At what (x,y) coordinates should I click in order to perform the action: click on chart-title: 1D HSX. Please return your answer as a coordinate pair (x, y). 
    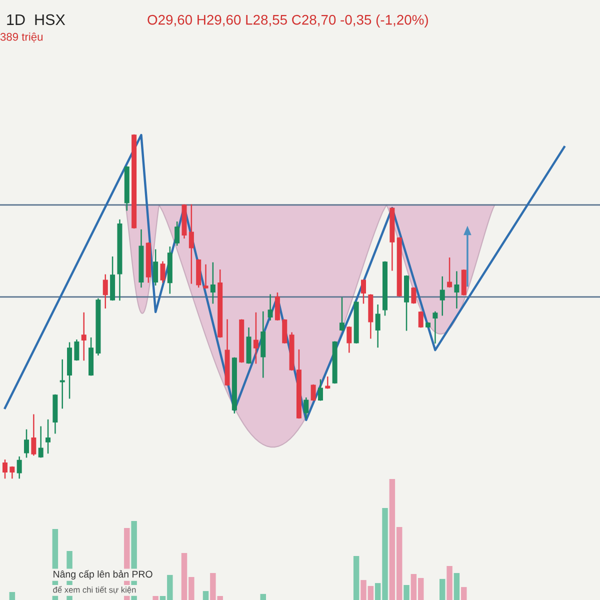
    Looking at the image, I should click on (36, 20).